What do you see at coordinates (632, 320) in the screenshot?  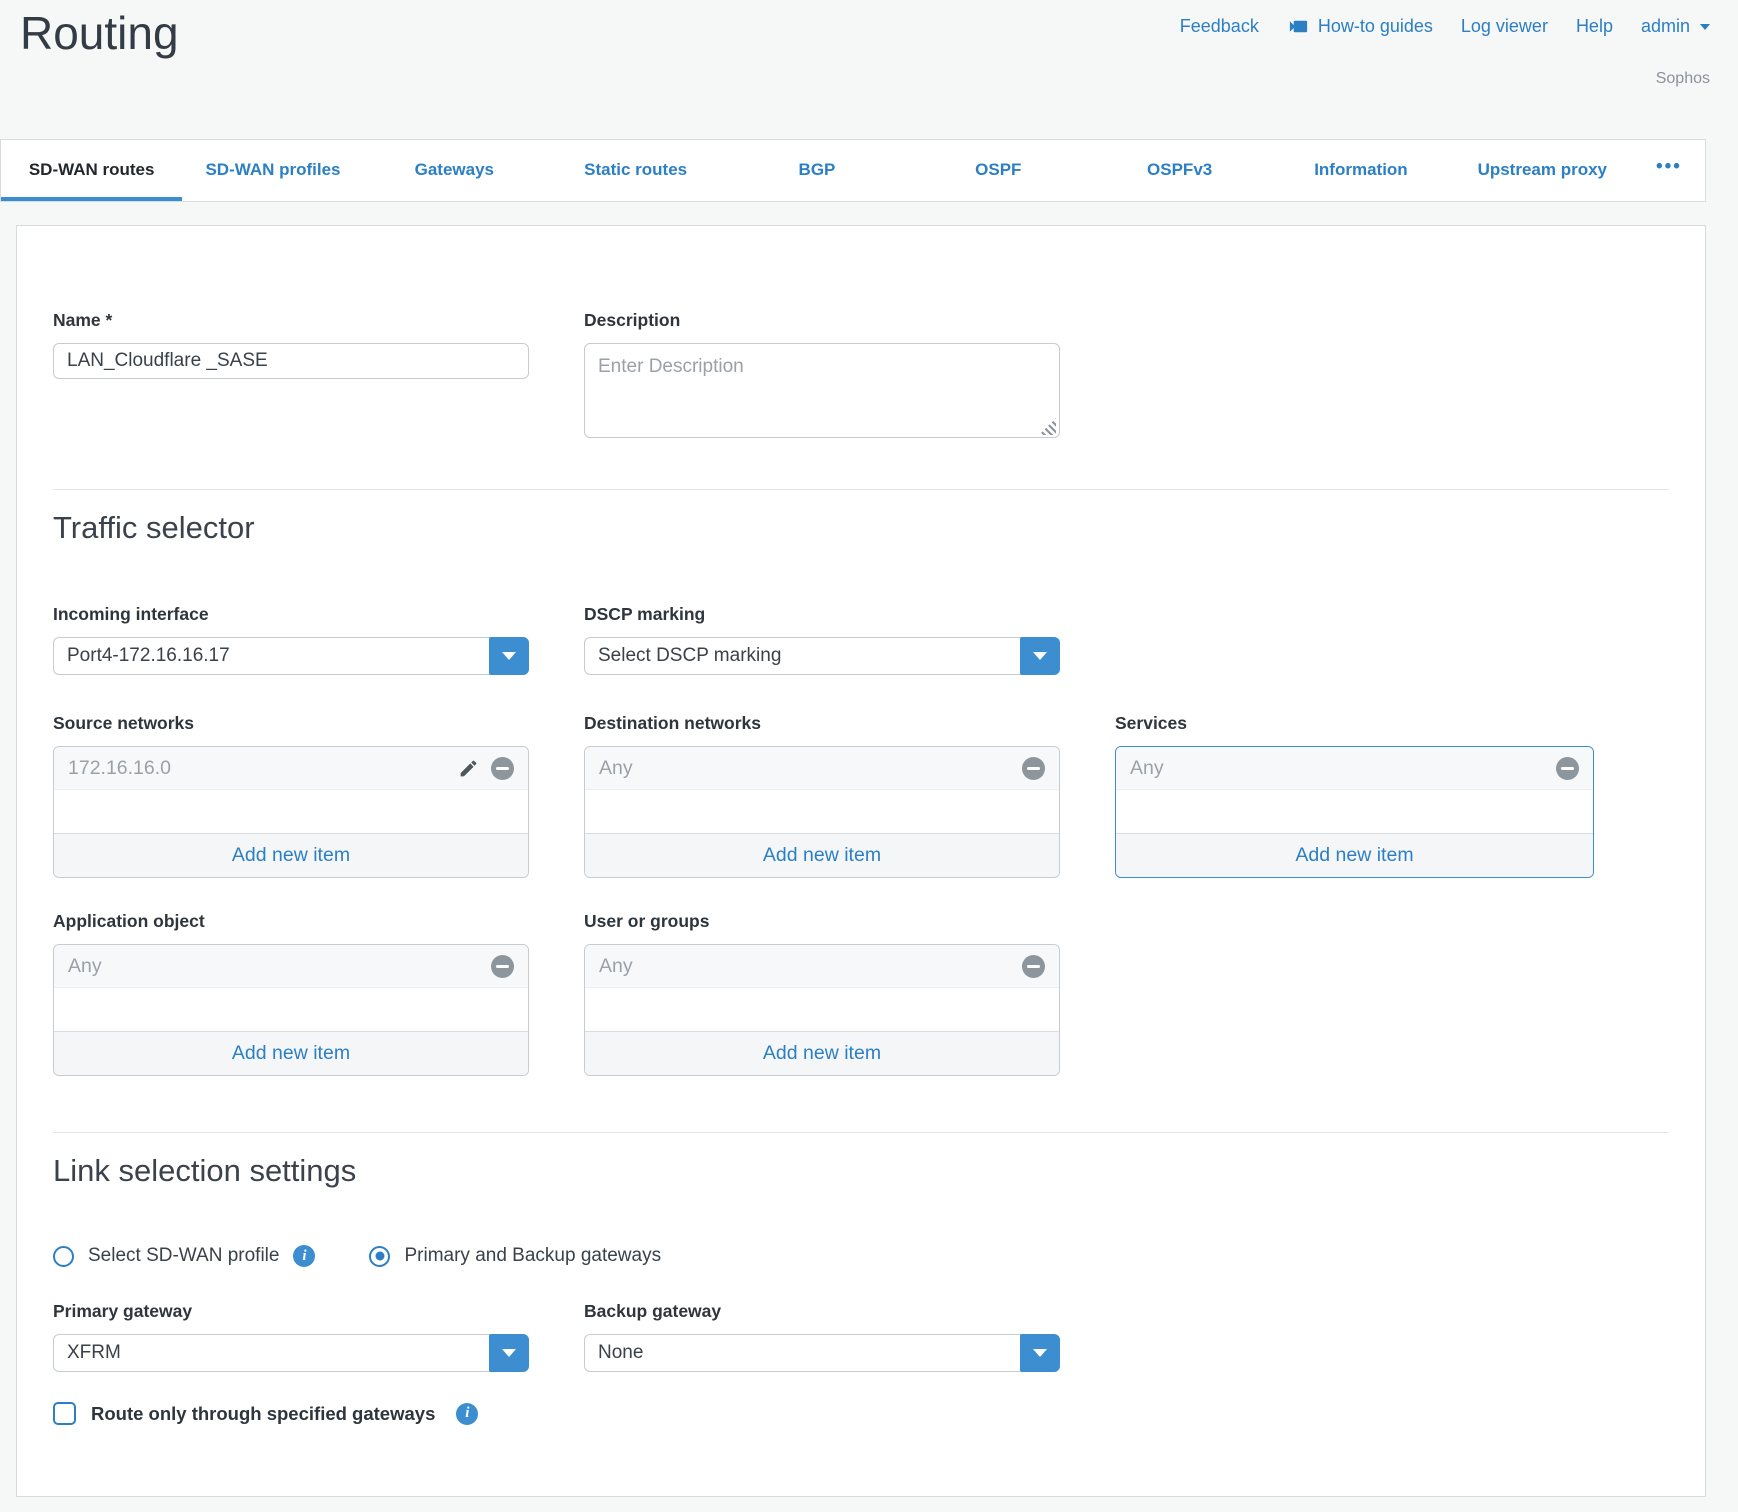 I see `description-label: Description` at bounding box center [632, 320].